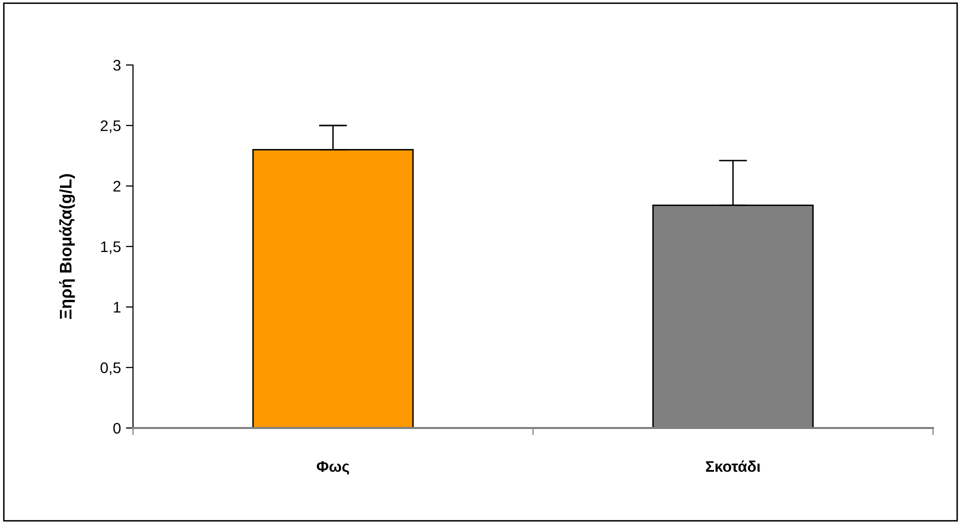 The image size is (961, 524). I want to click on y-tick-label: 0, so click(117, 428).